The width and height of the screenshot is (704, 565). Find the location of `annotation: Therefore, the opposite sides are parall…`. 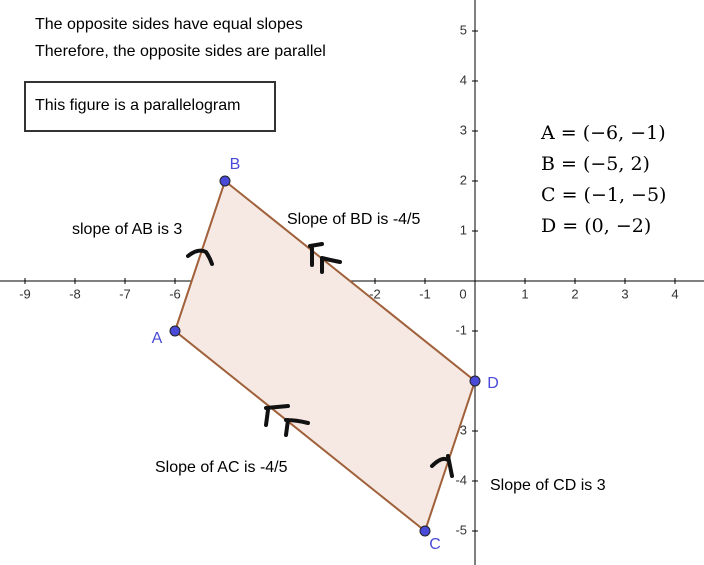

annotation: Therefore, the opposite sides are parall… is located at coordinates (180, 51).